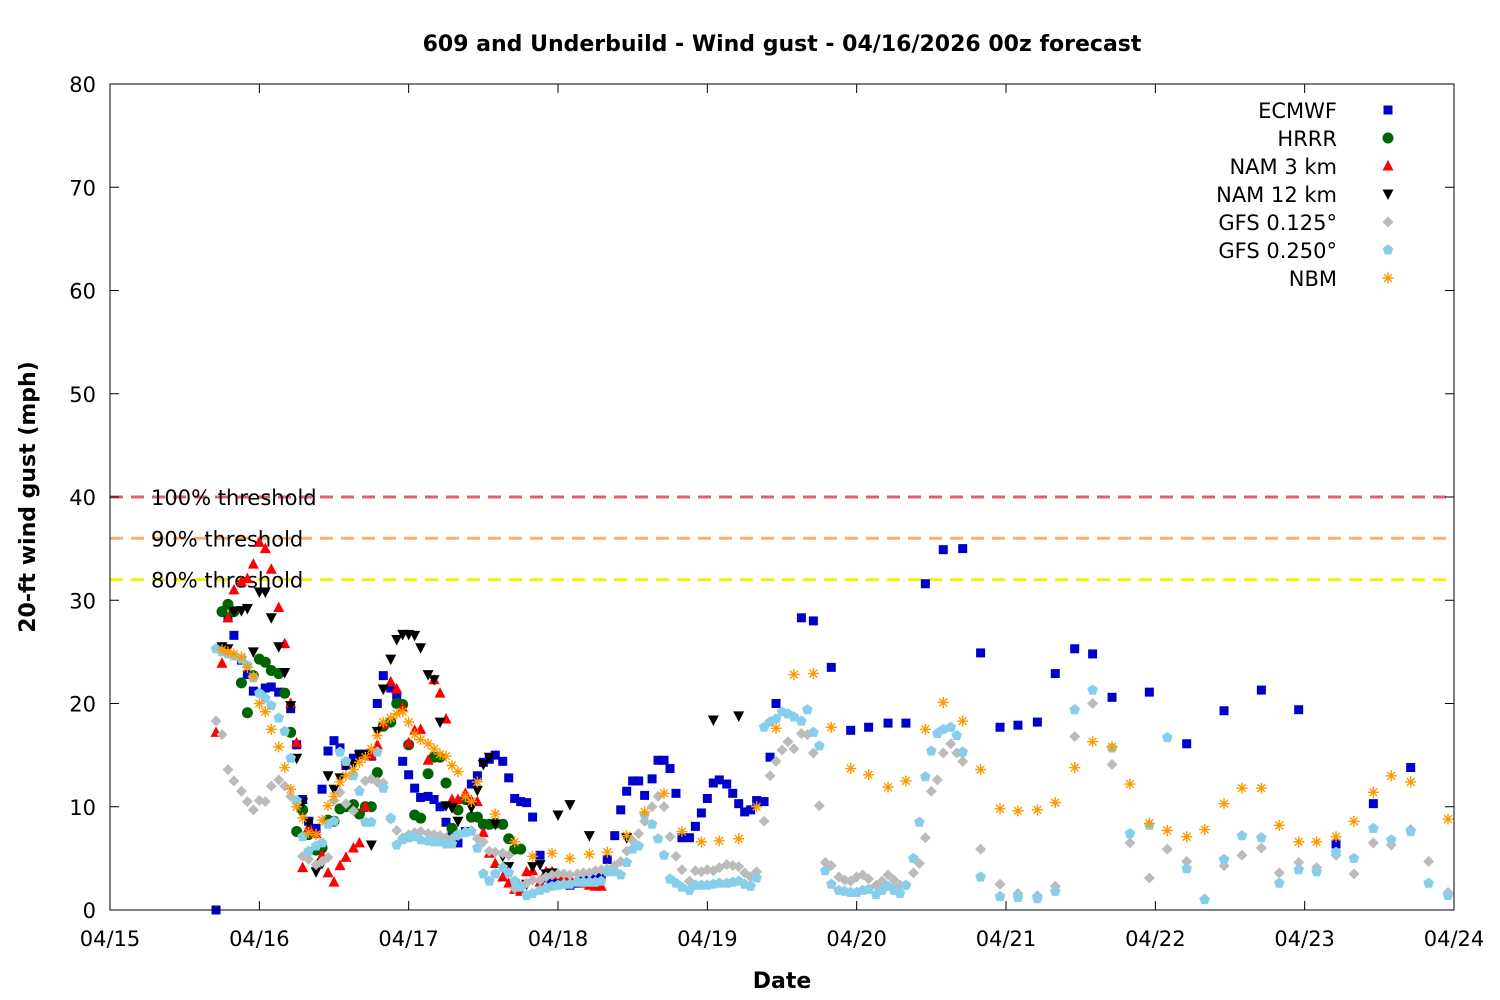  I want to click on x-tick-label: 04/17, so click(408, 939).